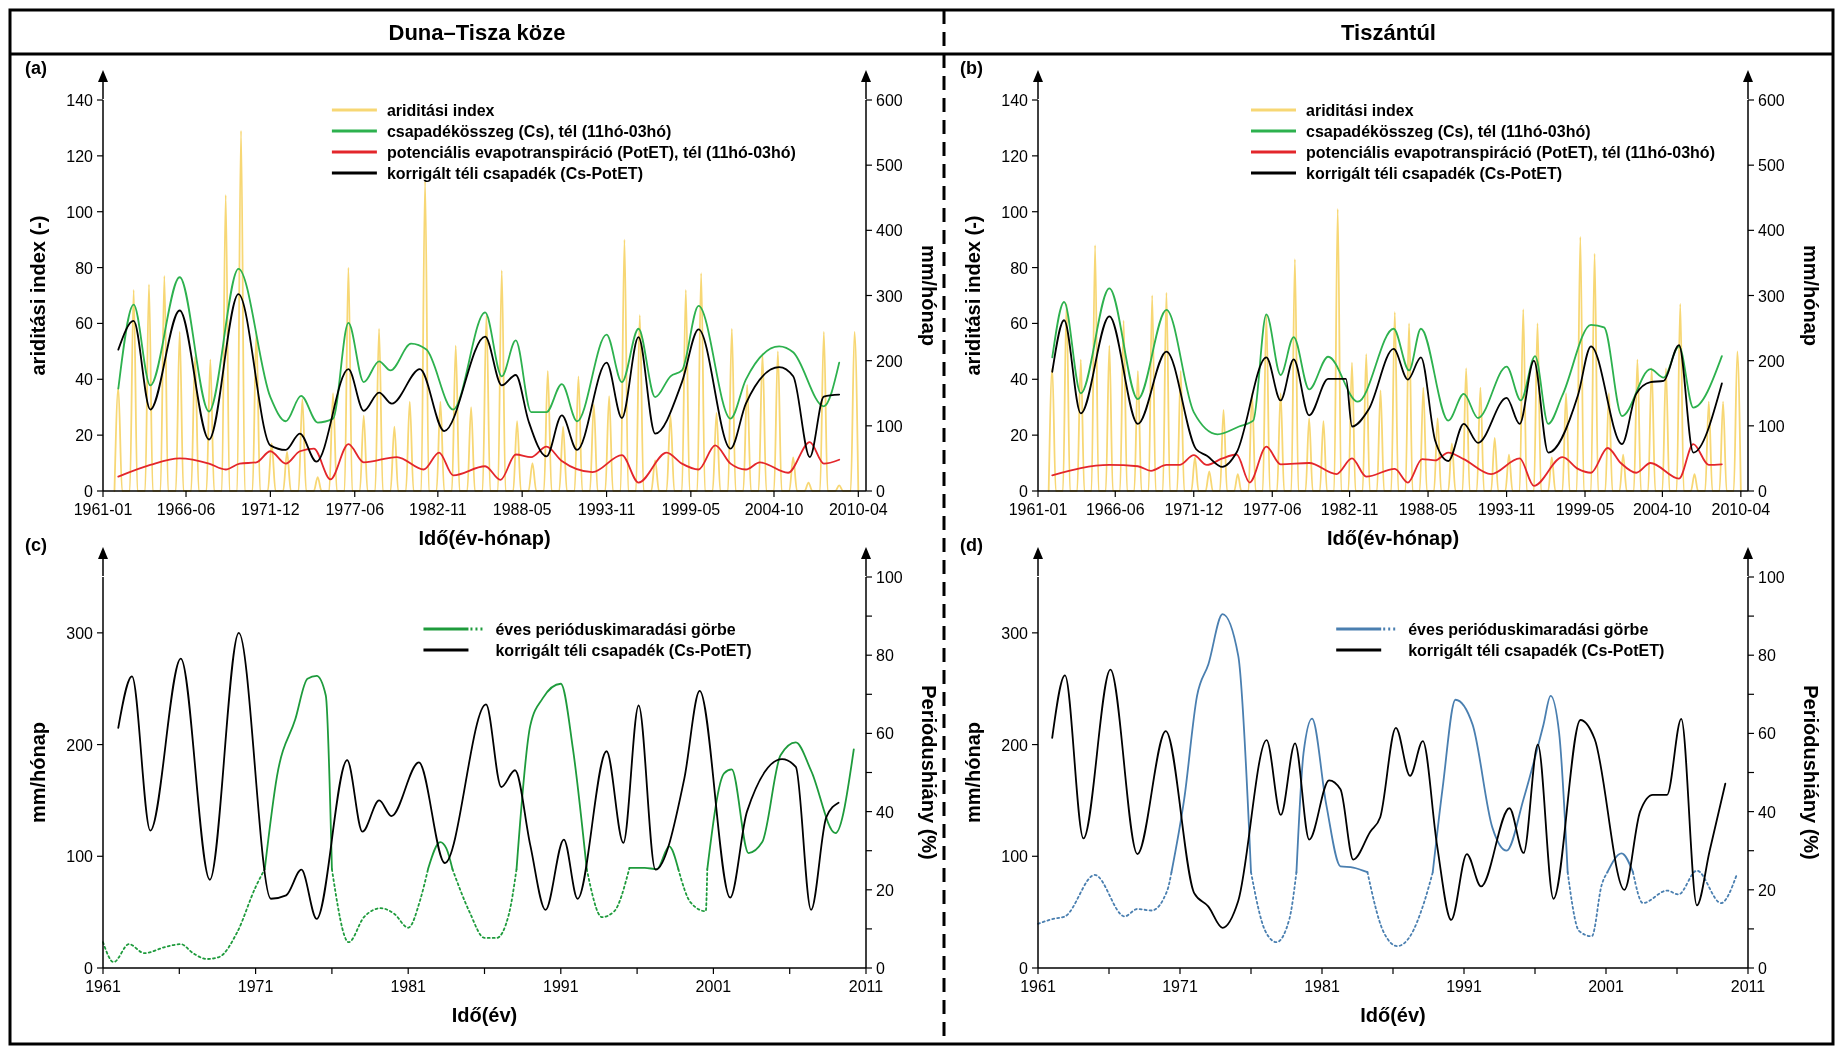  What do you see at coordinates (971, 68) in the screenshot?
I see `text: (b)` at bounding box center [971, 68].